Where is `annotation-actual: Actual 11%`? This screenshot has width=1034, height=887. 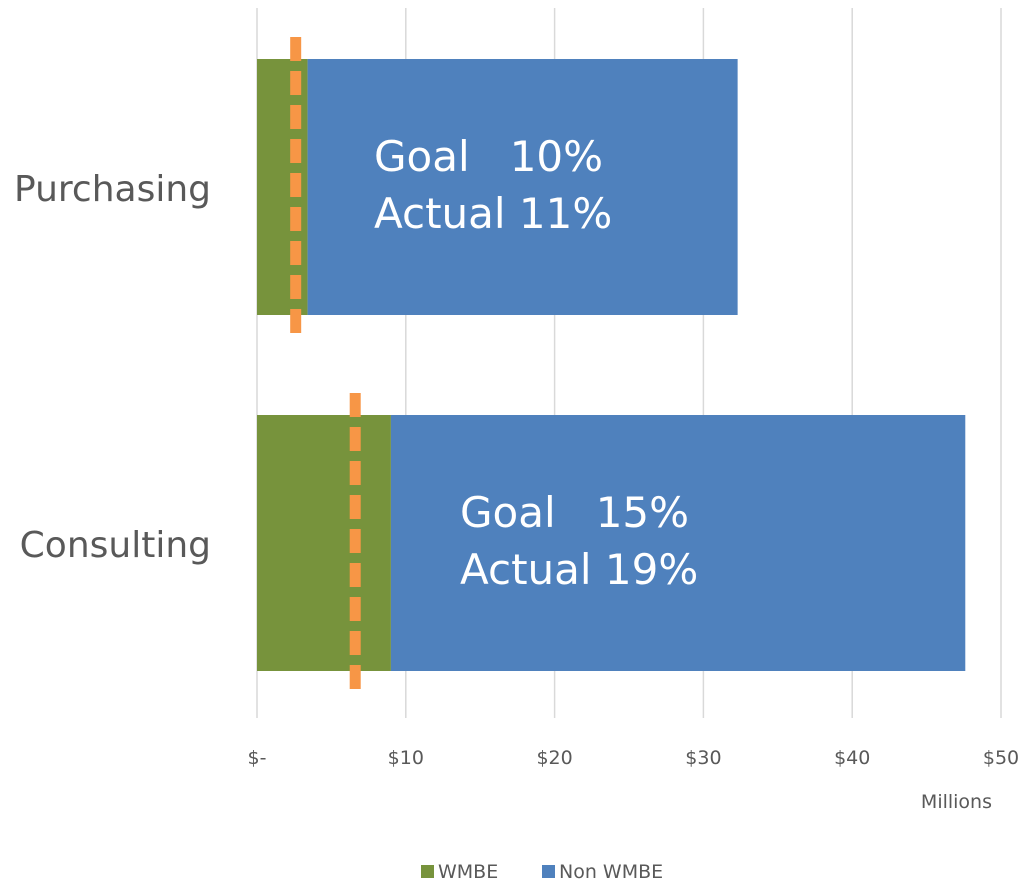
annotation-actual: Actual 11% is located at coordinates (493, 213).